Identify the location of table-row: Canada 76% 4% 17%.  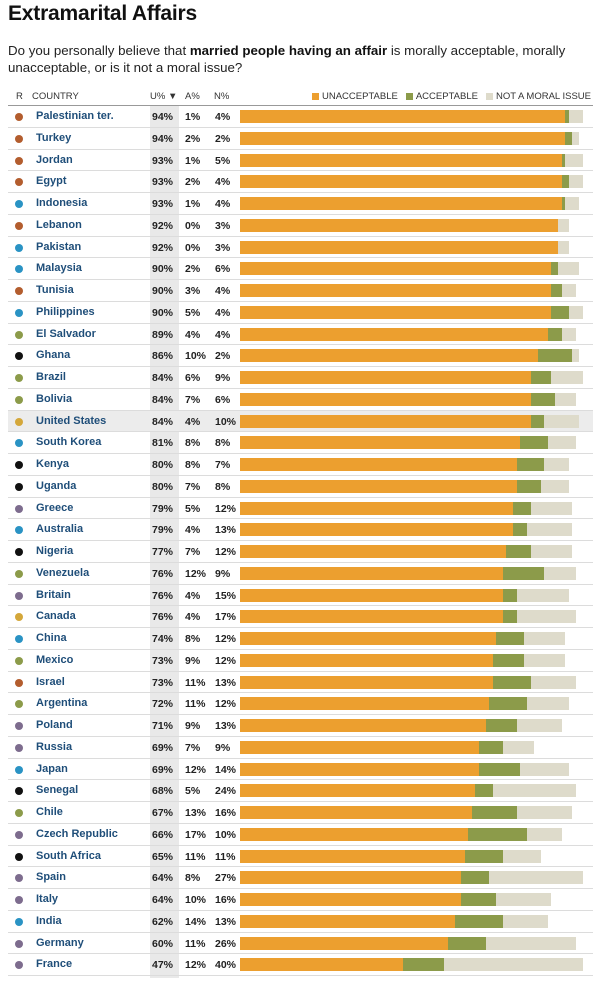
(300, 617).